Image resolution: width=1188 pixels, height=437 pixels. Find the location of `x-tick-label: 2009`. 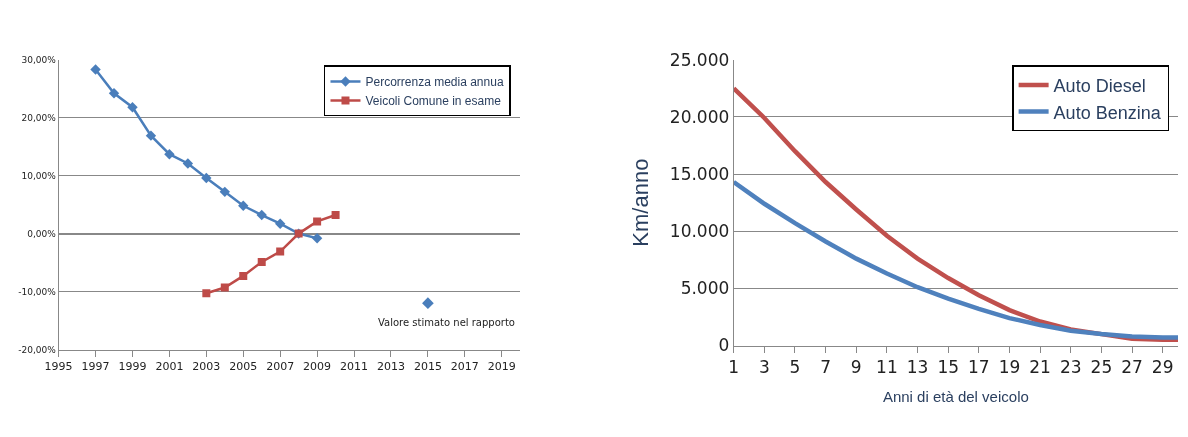

x-tick-label: 2009 is located at coordinates (317, 366).